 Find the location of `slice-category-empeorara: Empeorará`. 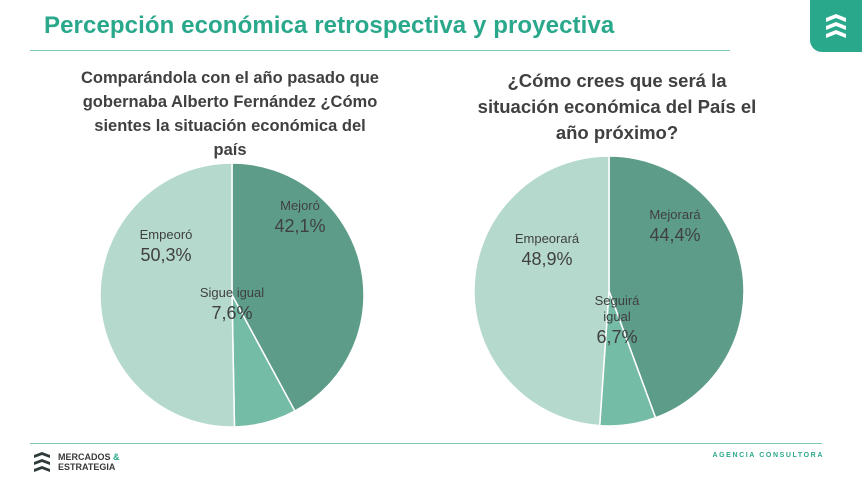

slice-category-empeorara: Empeorará is located at coordinates (547, 238).